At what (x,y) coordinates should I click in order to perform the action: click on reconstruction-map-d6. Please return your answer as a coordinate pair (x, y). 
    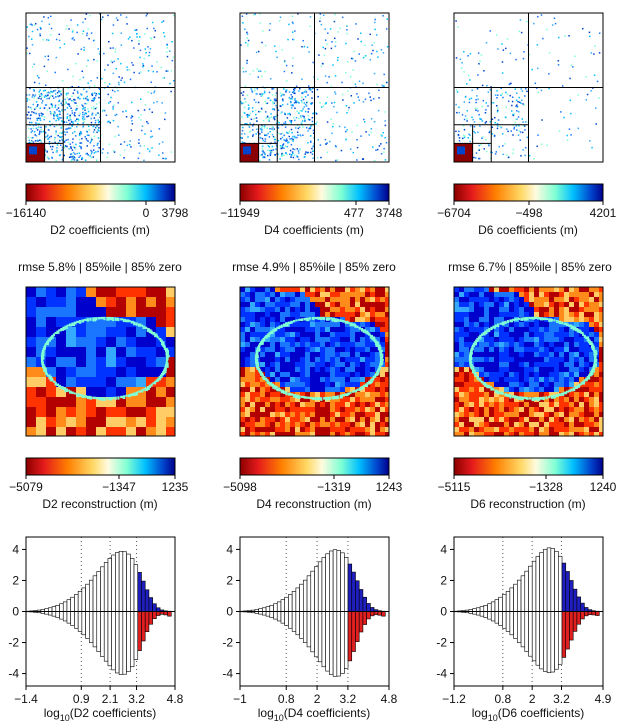
    Looking at the image, I should click on (528, 361).